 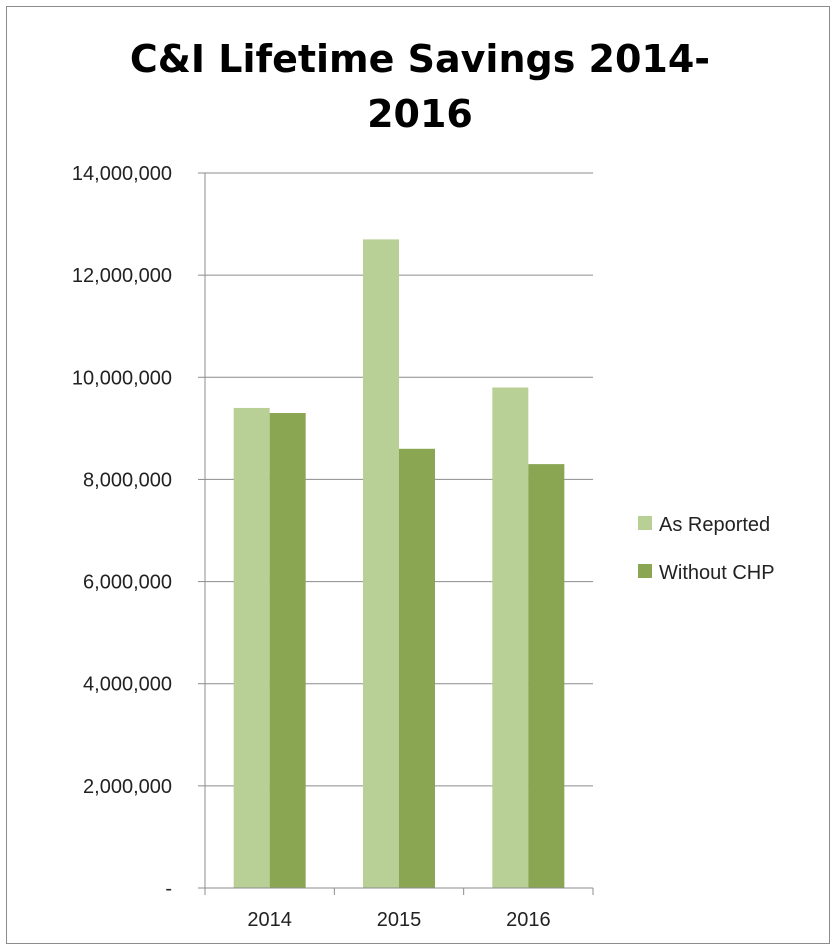 What do you see at coordinates (417, 668) in the screenshot?
I see `bar-without-chp-2015` at bounding box center [417, 668].